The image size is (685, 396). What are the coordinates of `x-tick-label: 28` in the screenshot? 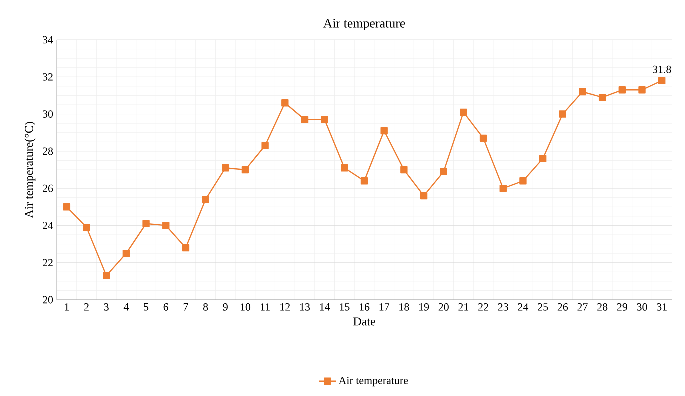 It's located at (603, 307).